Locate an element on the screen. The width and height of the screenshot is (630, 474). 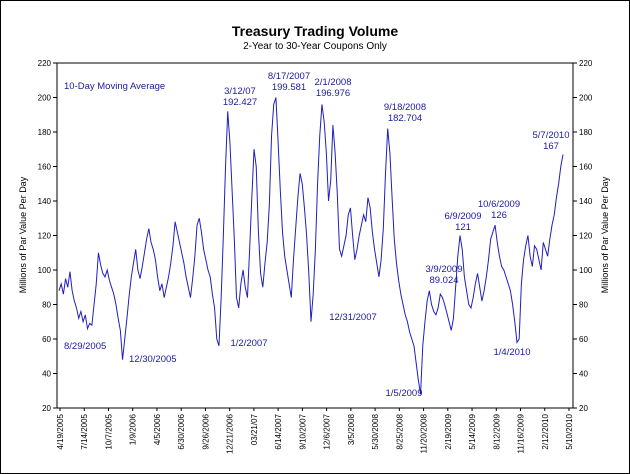
annotation-label: 199.581 is located at coordinates (289, 87).